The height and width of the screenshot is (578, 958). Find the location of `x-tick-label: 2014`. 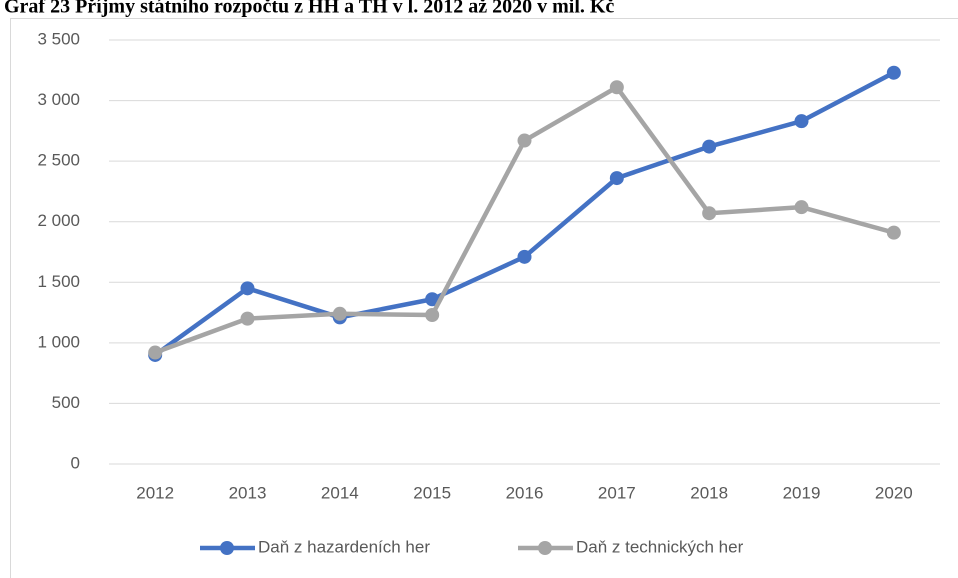

x-tick-label: 2014 is located at coordinates (340, 492).